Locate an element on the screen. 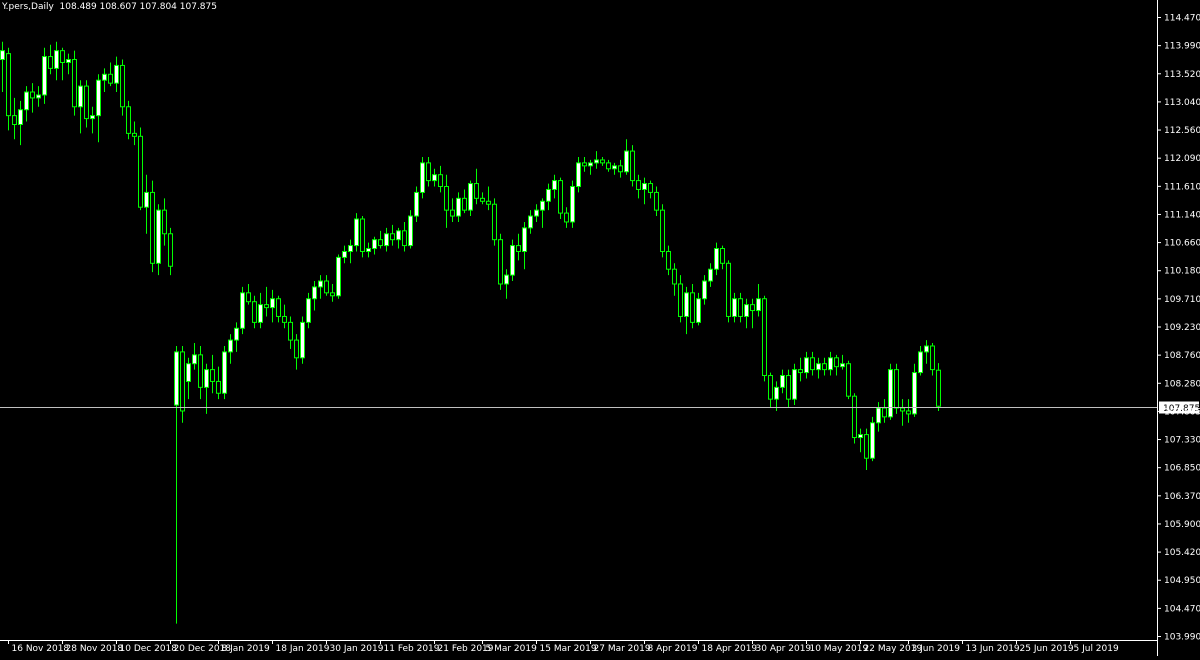  time-tick-label: 5 Mar 2019 is located at coordinates (512, 649).